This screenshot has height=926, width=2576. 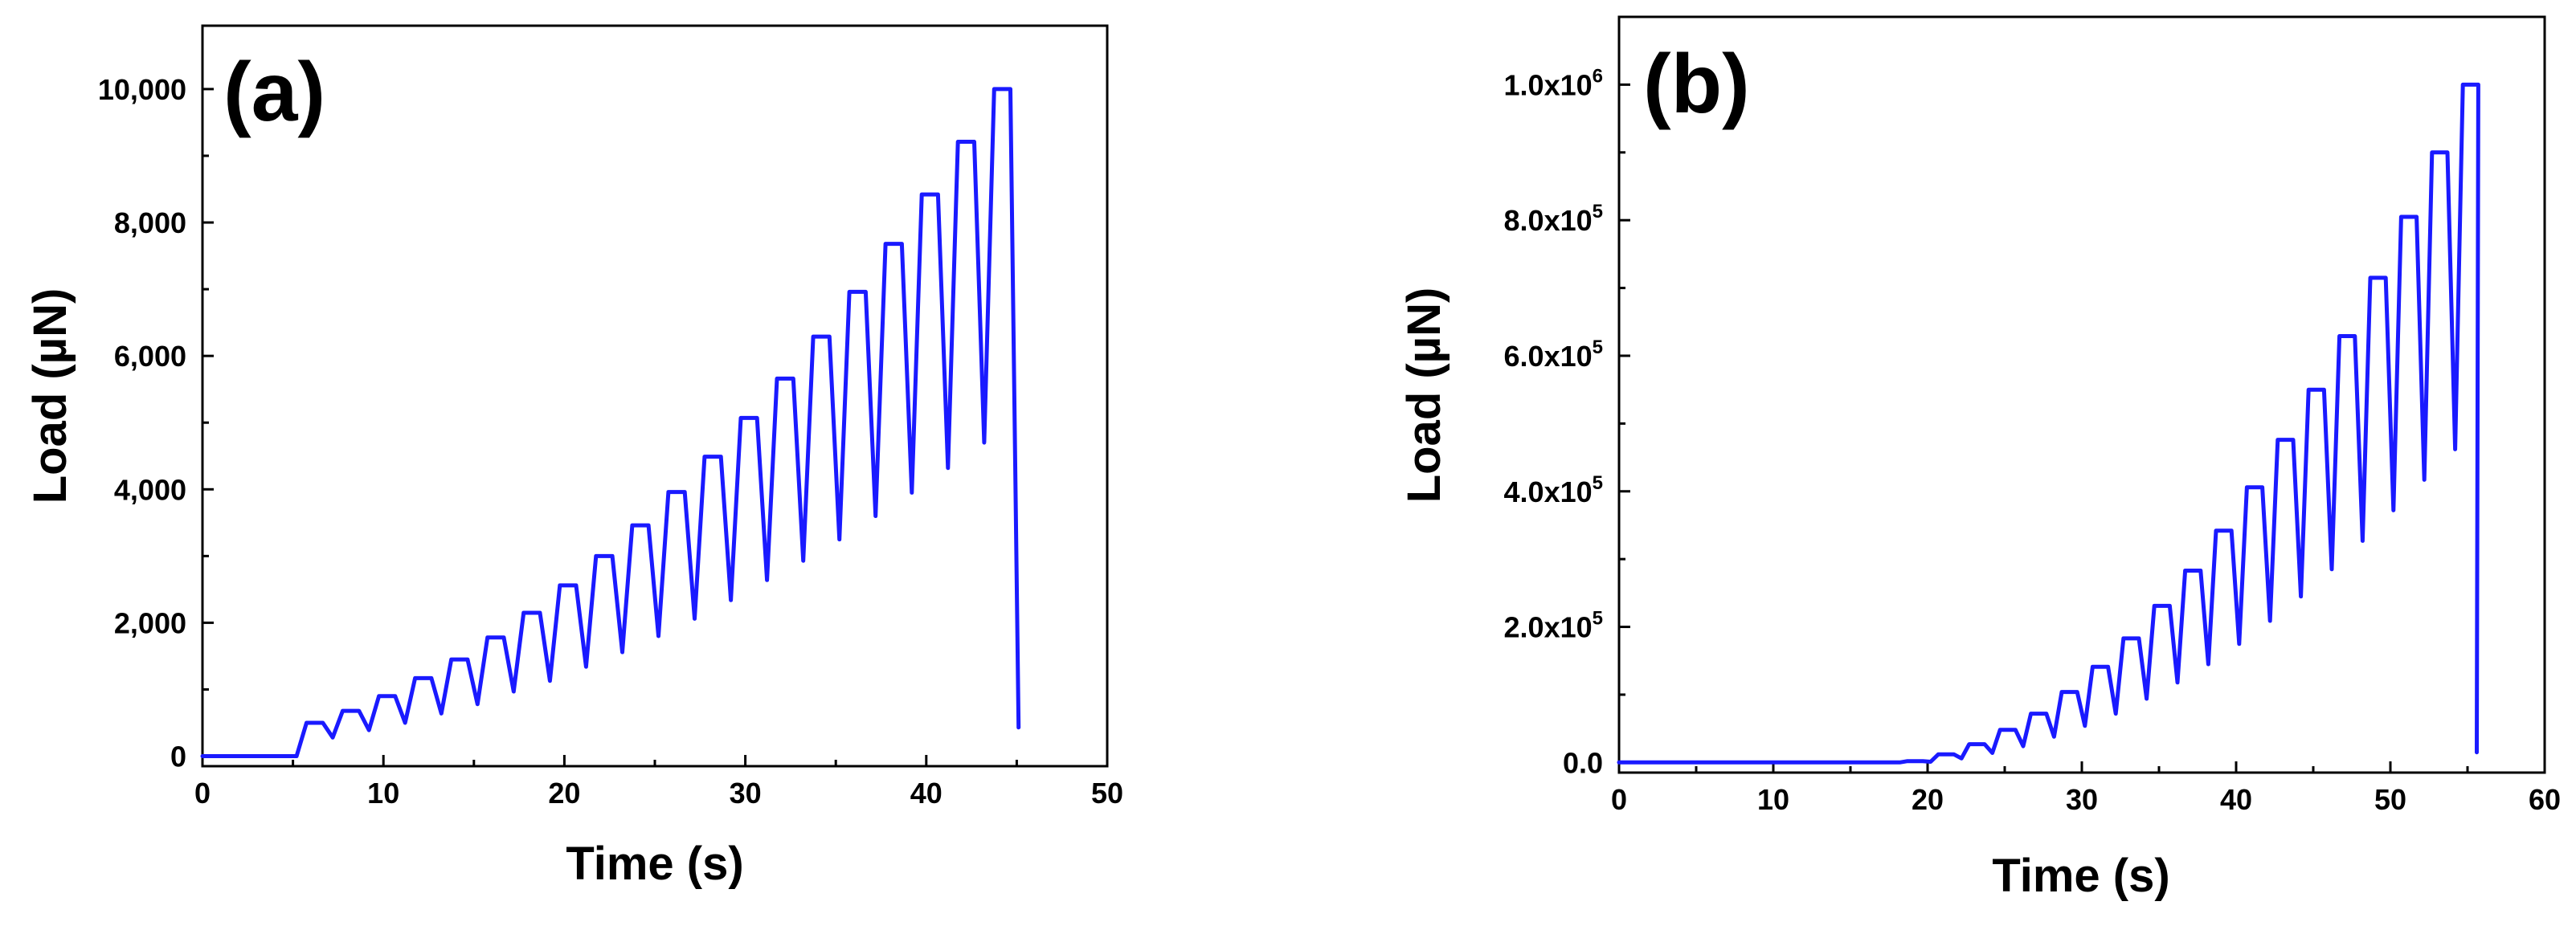 I want to click on y-axis-title-b: Load (µN), so click(x=1424, y=396).